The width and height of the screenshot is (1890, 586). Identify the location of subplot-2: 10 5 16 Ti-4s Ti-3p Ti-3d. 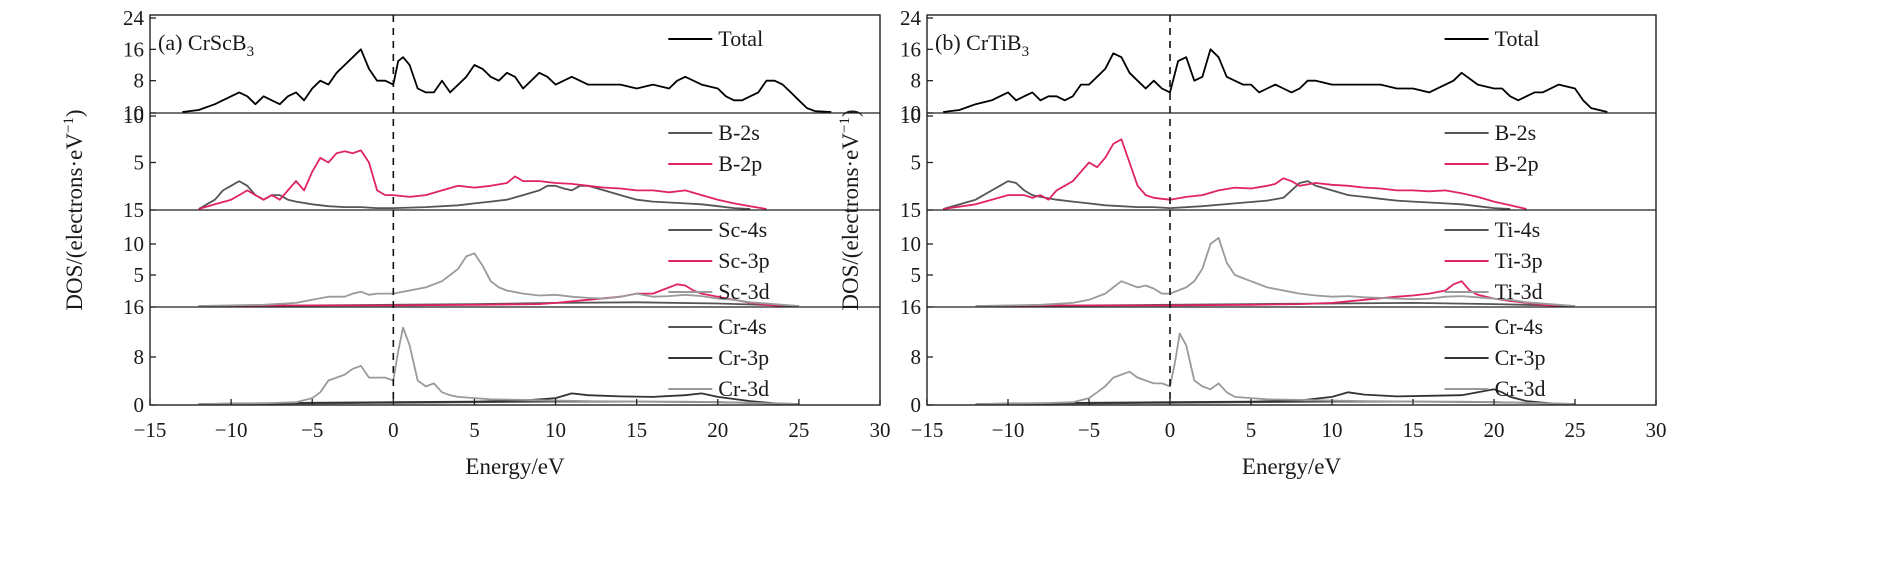
(1278, 264).